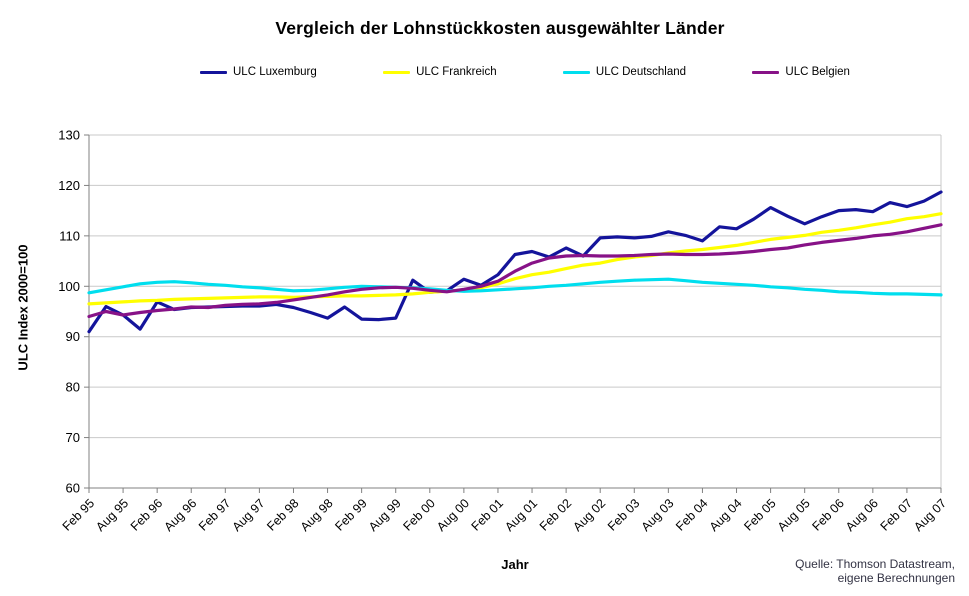  I want to click on series-line-ulc-belgien, so click(515, 271).